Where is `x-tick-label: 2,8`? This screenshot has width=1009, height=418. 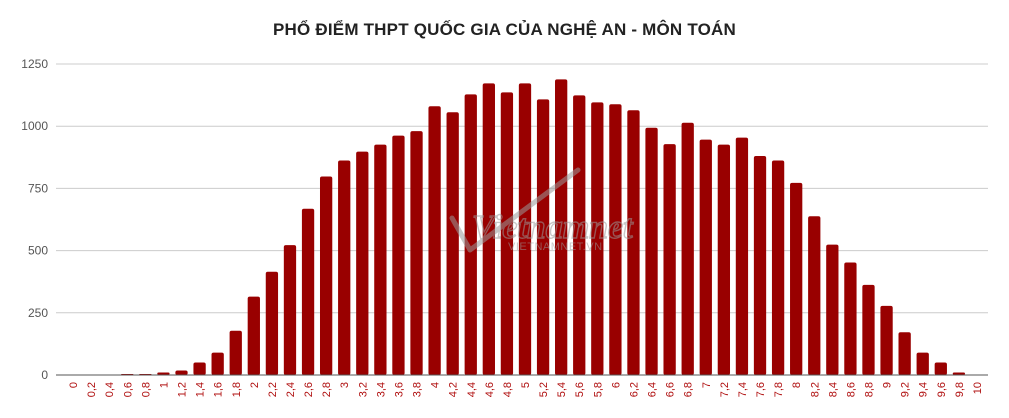
x-tick-label: 2,8 is located at coordinates (327, 389).